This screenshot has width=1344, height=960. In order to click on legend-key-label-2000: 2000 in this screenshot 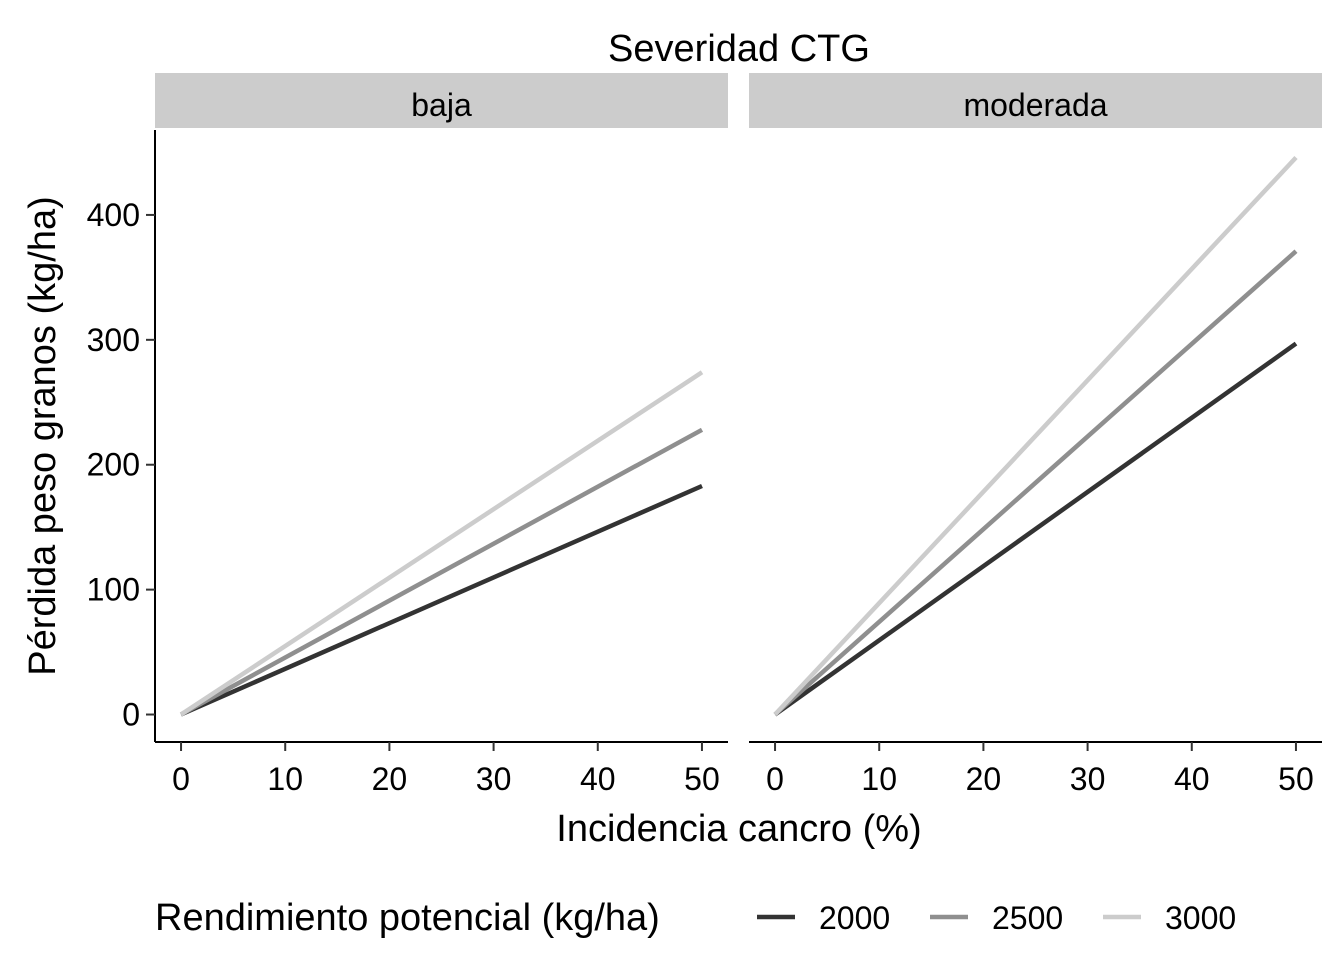, I will do `click(854, 918)`.